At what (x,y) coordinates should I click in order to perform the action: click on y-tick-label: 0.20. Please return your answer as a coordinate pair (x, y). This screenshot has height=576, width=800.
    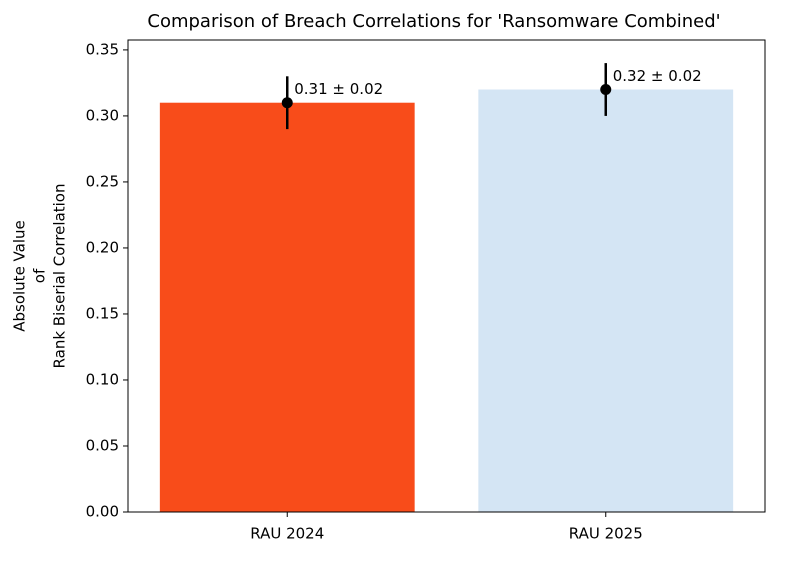
    Looking at the image, I should click on (102, 247).